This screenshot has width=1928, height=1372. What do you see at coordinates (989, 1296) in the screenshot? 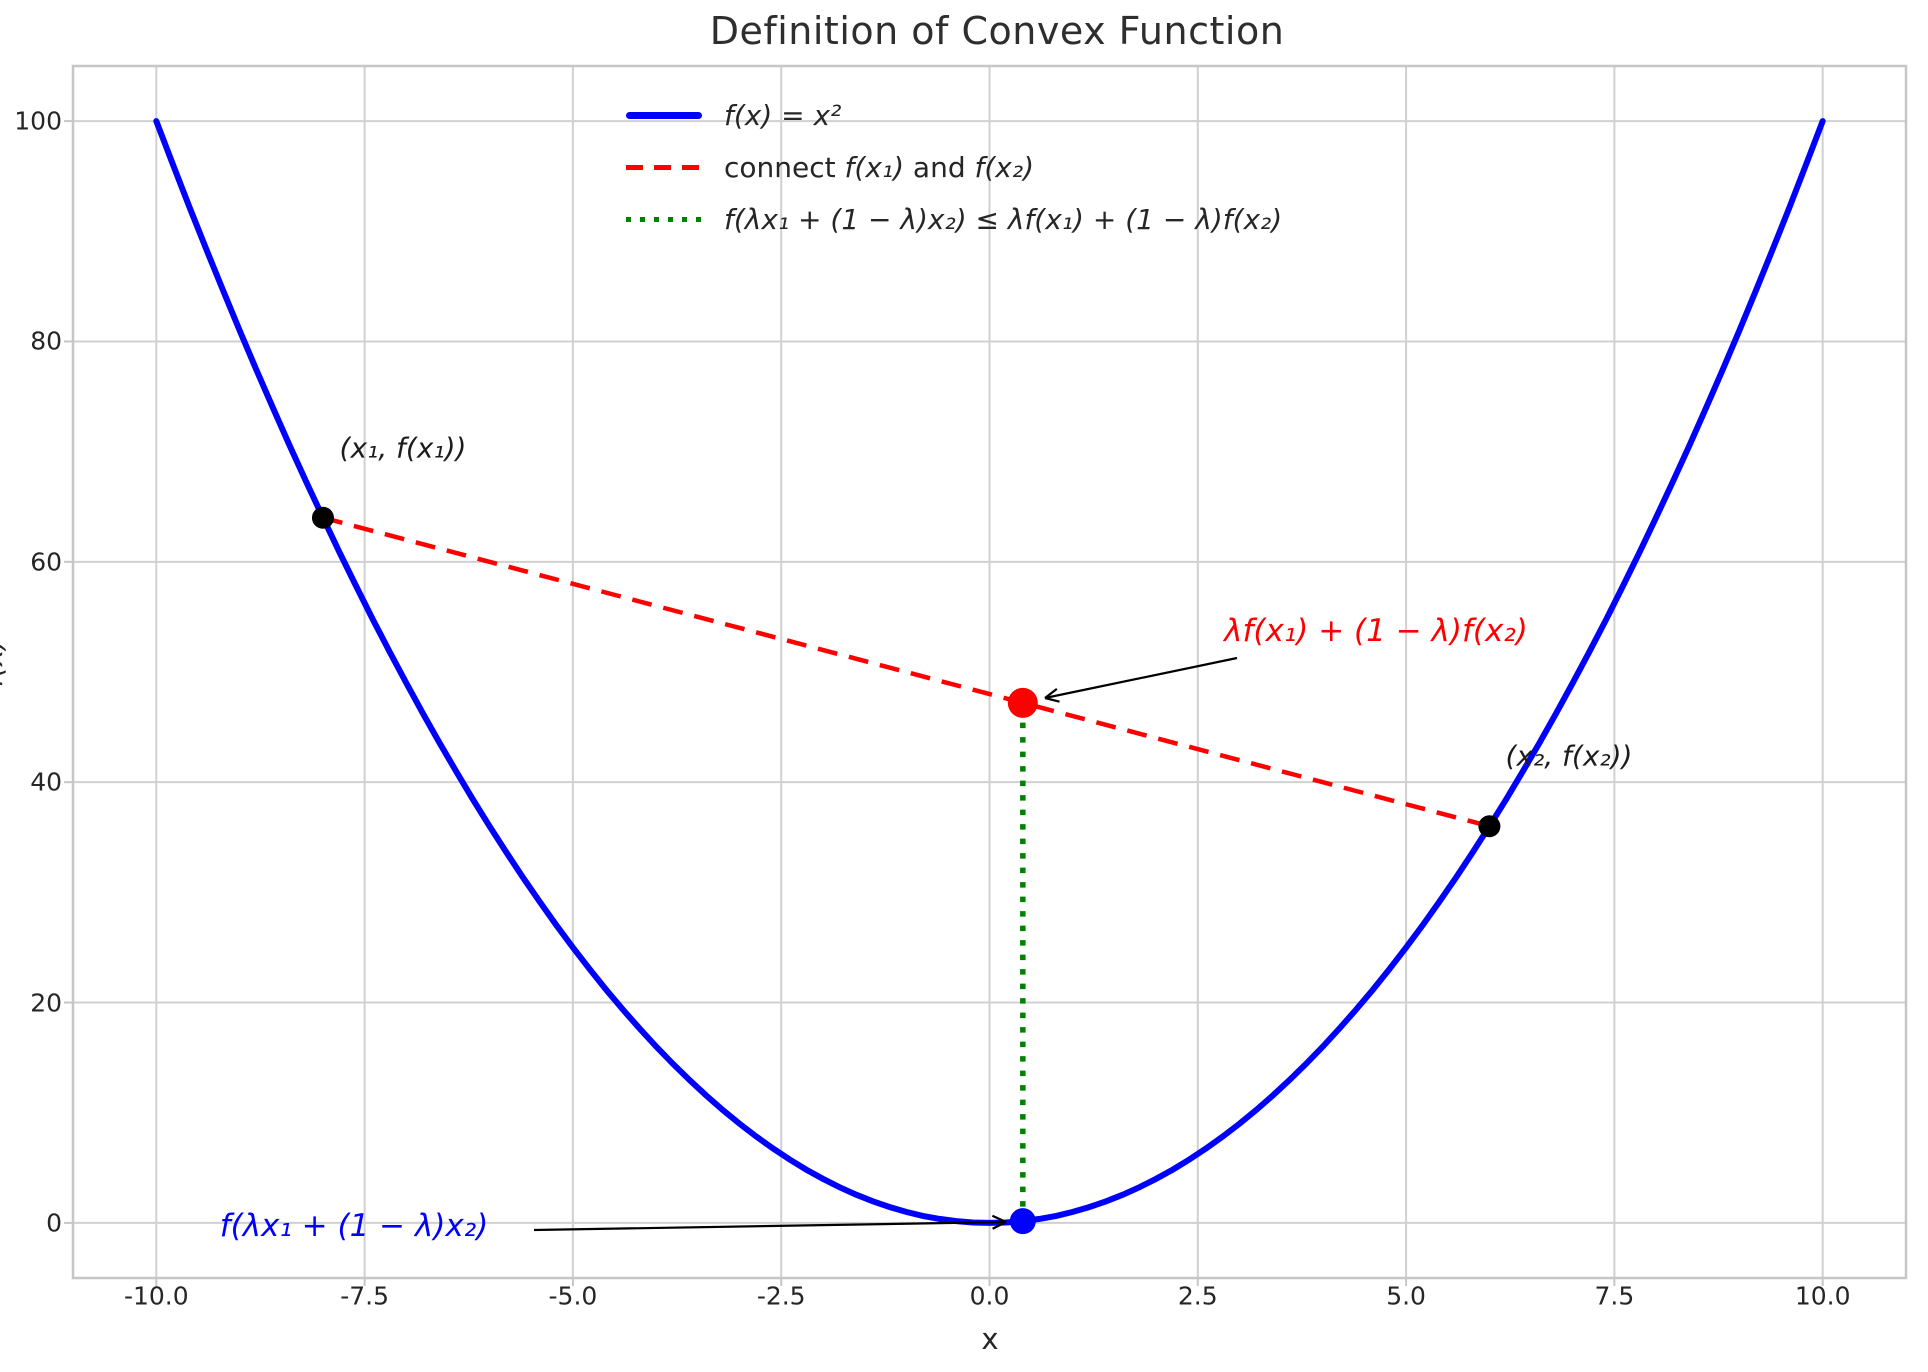
I see `x-tick-label: 0.0` at bounding box center [989, 1296].